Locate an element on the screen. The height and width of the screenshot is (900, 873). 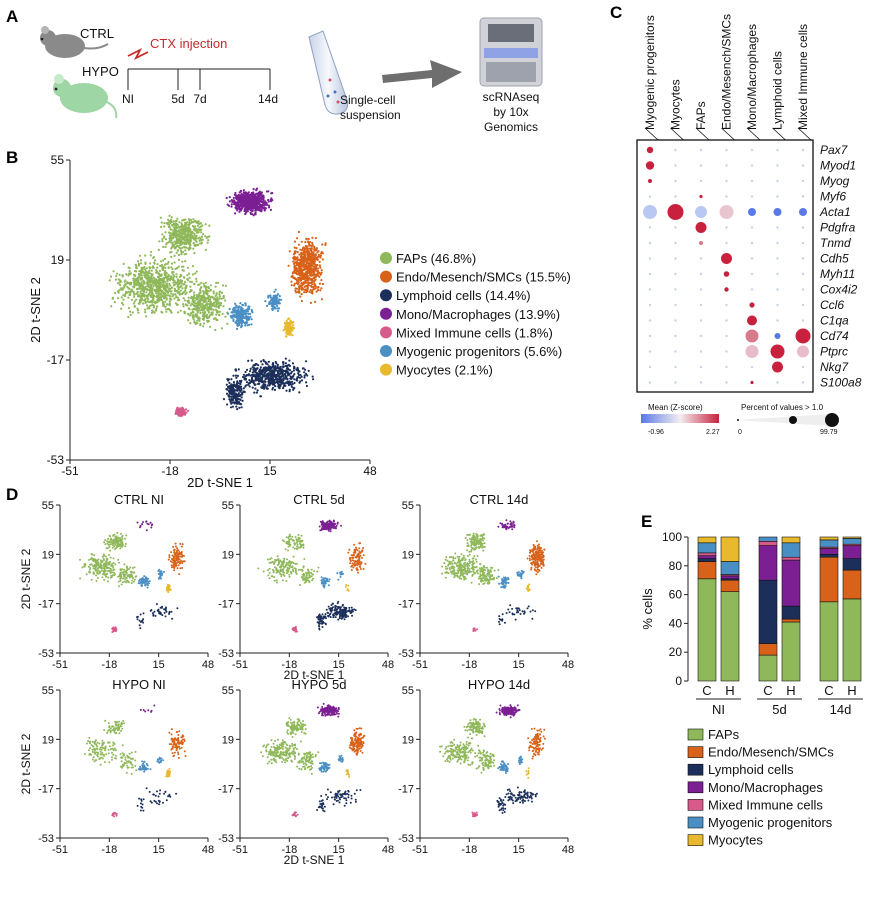
gene-label: Cdh5 is located at coordinates (834, 259).